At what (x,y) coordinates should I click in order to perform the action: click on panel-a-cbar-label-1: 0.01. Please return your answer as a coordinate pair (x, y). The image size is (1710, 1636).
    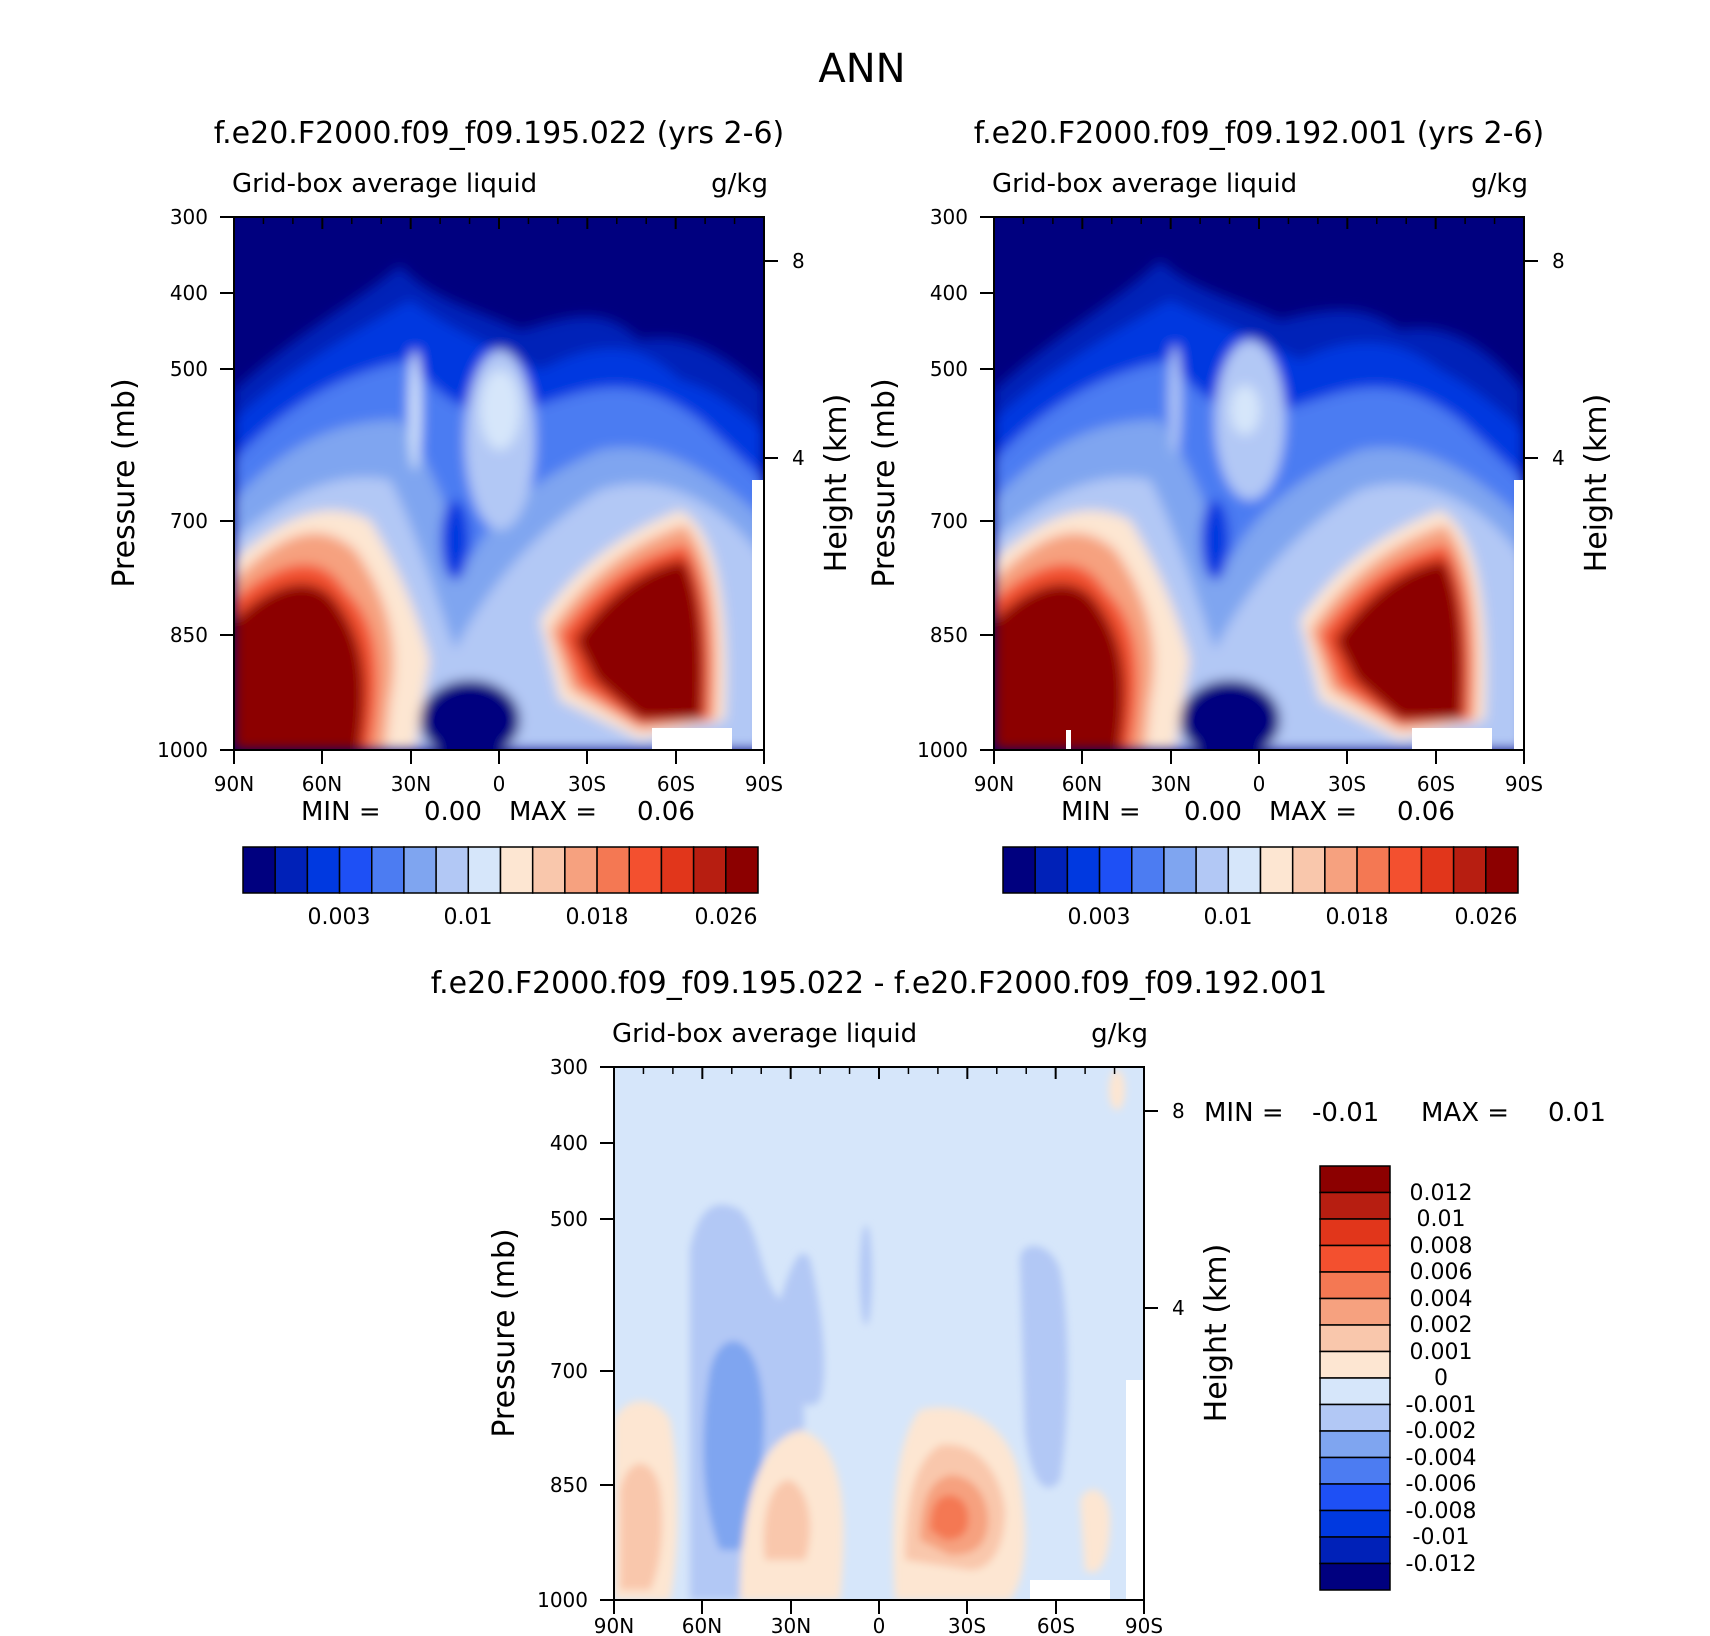
    Looking at the image, I should click on (468, 917).